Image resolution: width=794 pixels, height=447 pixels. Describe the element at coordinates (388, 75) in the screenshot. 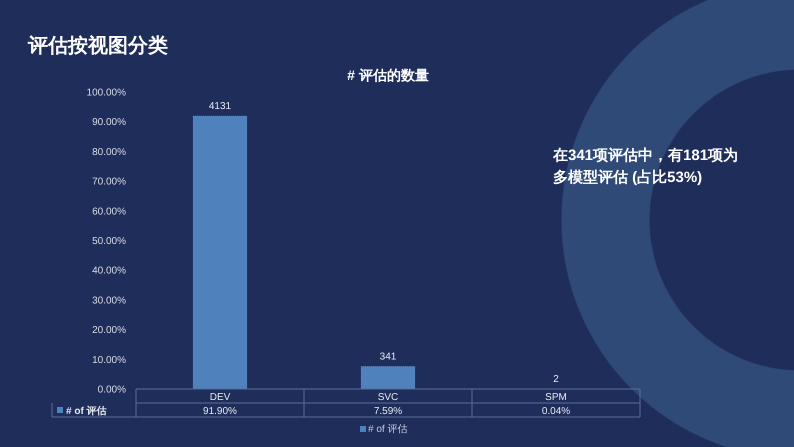

I see `chart-subtitle: # 评估的数量` at that location.